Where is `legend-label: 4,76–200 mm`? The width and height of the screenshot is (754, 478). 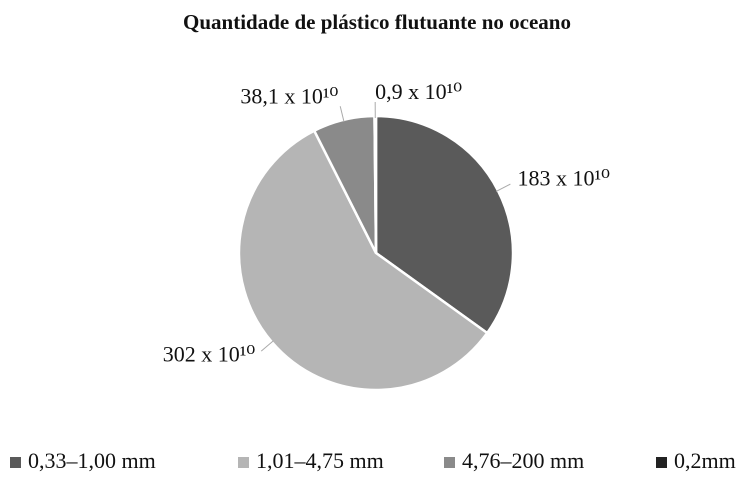
legend-label: 4,76–200 mm is located at coordinates (523, 460).